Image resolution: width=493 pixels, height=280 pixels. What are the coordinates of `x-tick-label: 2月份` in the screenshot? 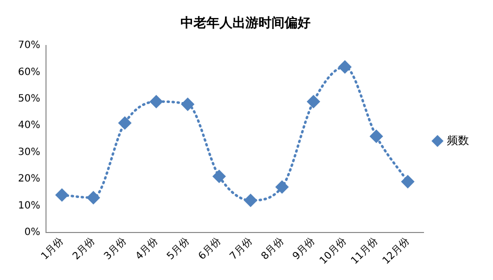 It's located at (84, 249).